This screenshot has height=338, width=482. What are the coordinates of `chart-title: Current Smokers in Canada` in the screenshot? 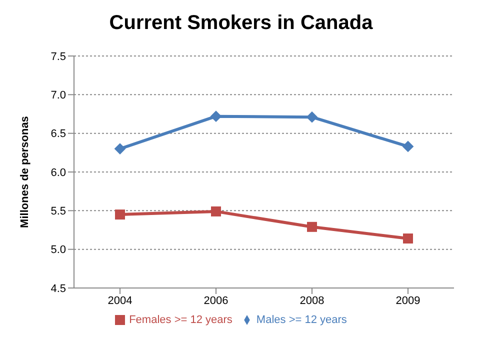 It's located at (241, 23).